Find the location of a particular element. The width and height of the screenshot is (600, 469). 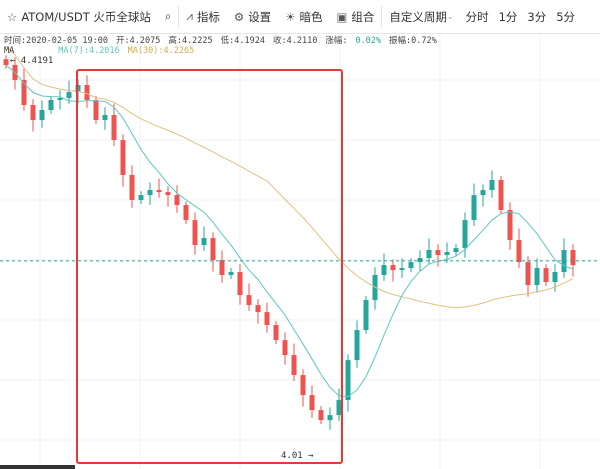

sun-icon: ☀ is located at coordinates (290, 16).